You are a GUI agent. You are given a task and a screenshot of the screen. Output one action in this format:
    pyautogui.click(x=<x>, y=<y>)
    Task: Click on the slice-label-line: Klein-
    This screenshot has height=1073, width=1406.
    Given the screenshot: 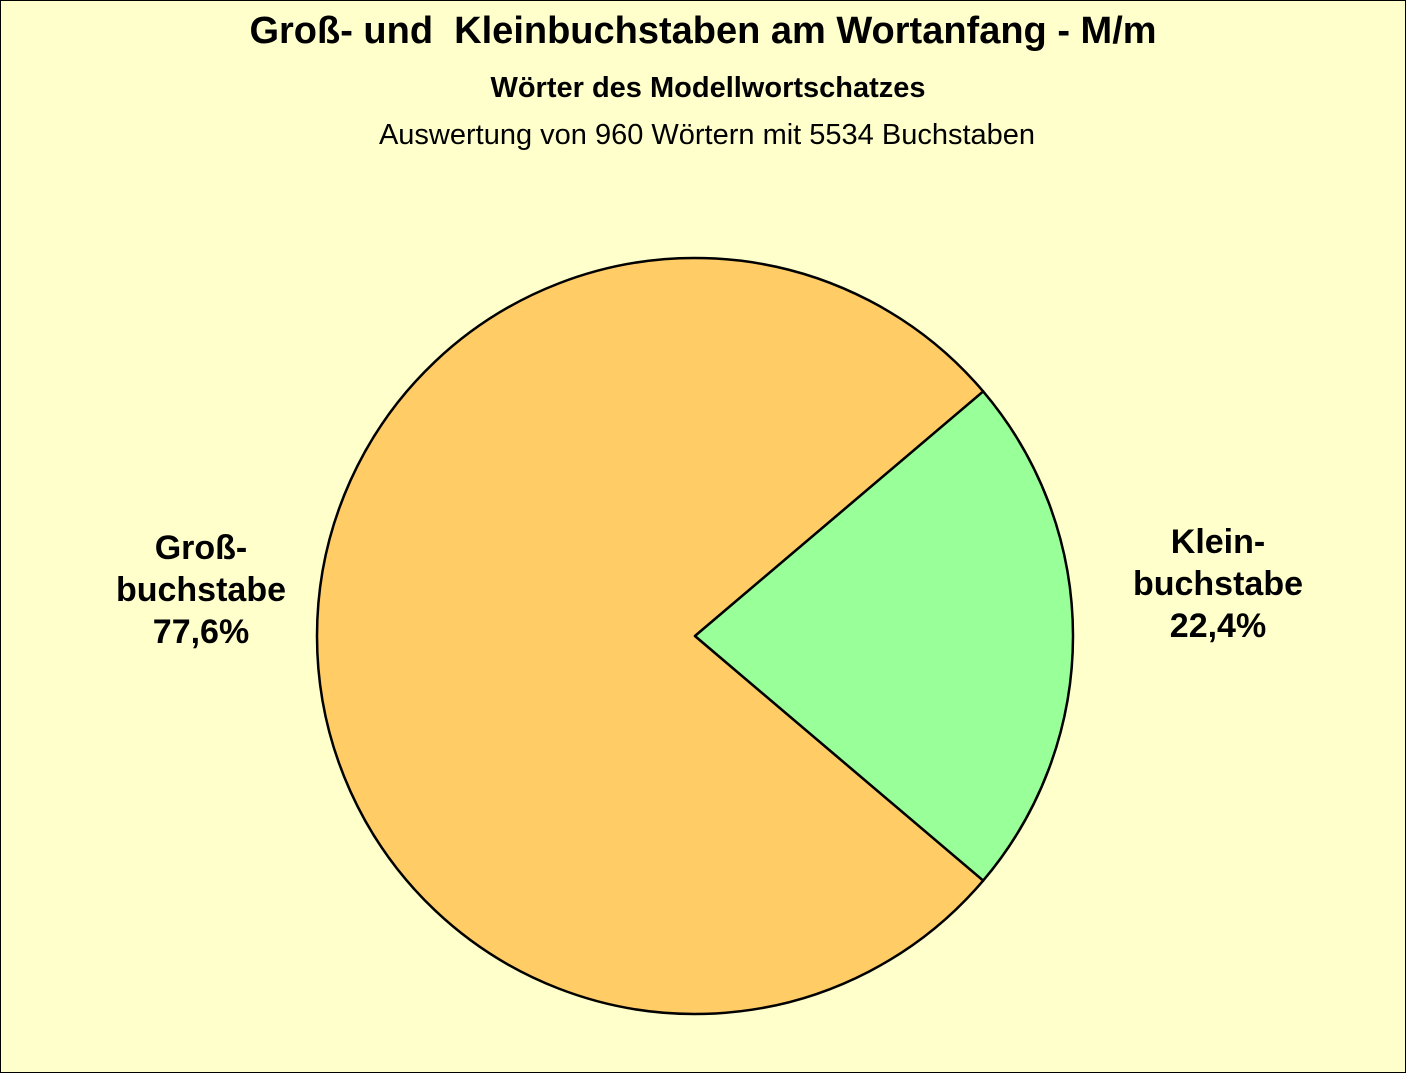 What is the action you would take?
    pyautogui.click(x=1218, y=542)
    